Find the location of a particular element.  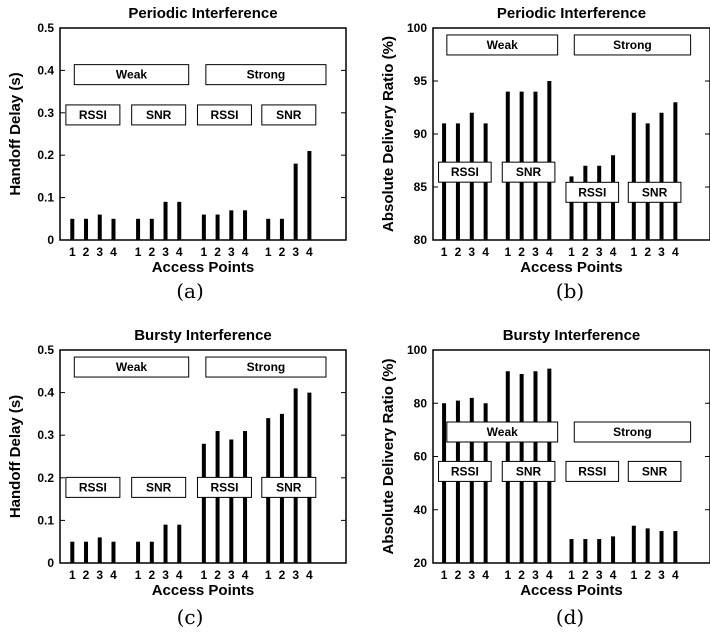

y-tick-label: 80 is located at coordinates (421, 403).